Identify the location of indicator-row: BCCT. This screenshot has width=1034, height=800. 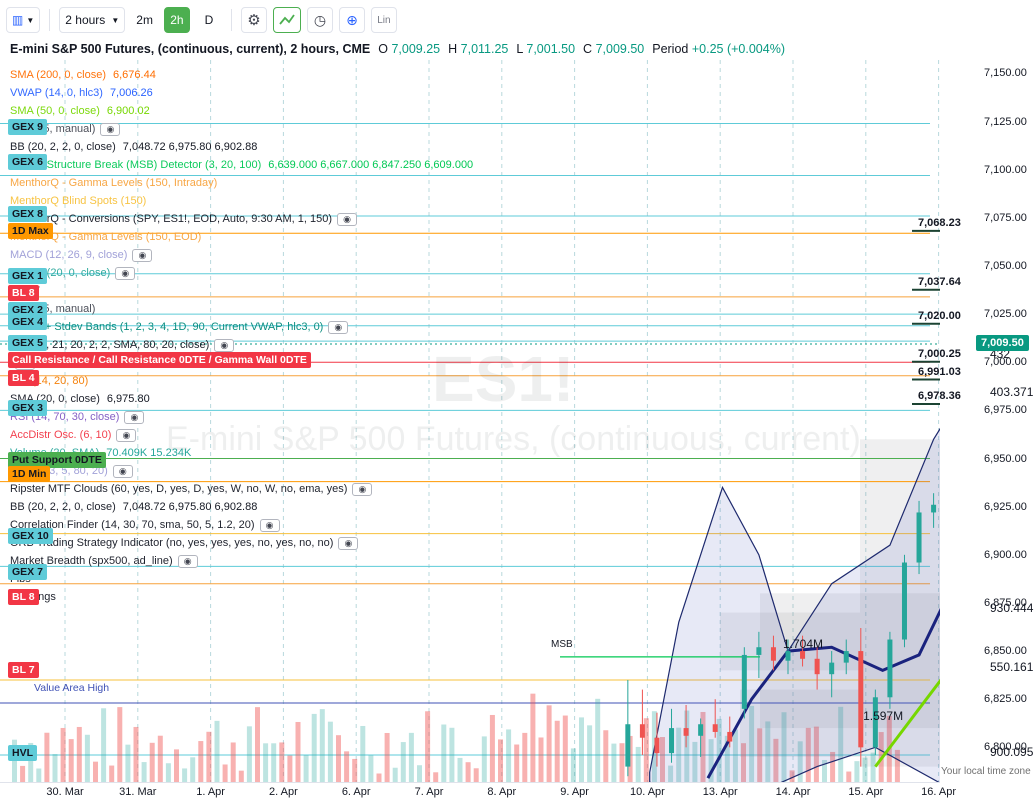
(241, 291).